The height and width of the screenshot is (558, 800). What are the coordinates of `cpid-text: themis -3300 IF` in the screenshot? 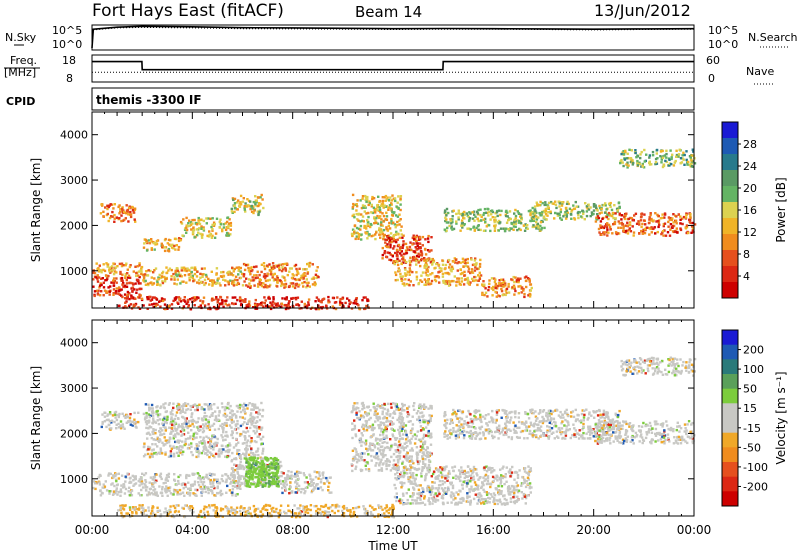 It's located at (149, 100).